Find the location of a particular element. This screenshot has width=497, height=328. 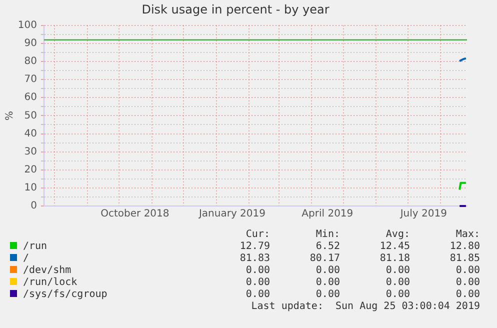

y-tick-label: 80 is located at coordinates (30, 62).